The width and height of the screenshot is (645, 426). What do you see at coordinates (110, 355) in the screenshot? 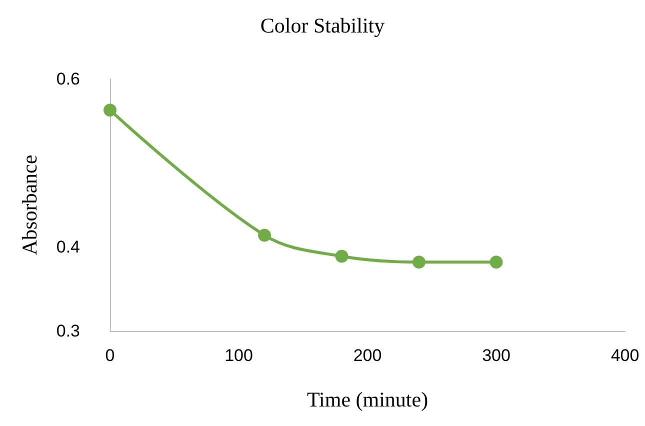
I see `x-tick-label: 0` at bounding box center [110, 355].